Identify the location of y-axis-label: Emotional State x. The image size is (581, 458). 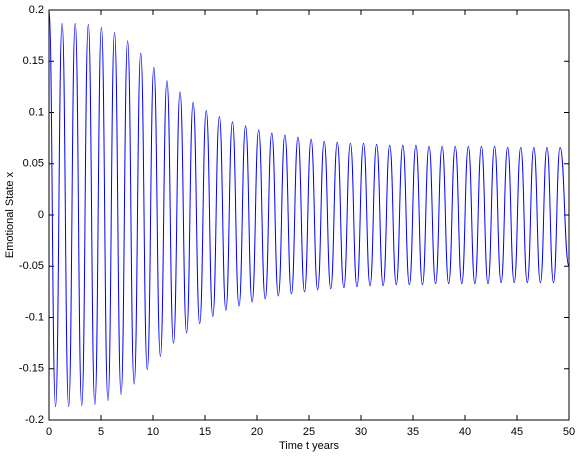
(10, 214).